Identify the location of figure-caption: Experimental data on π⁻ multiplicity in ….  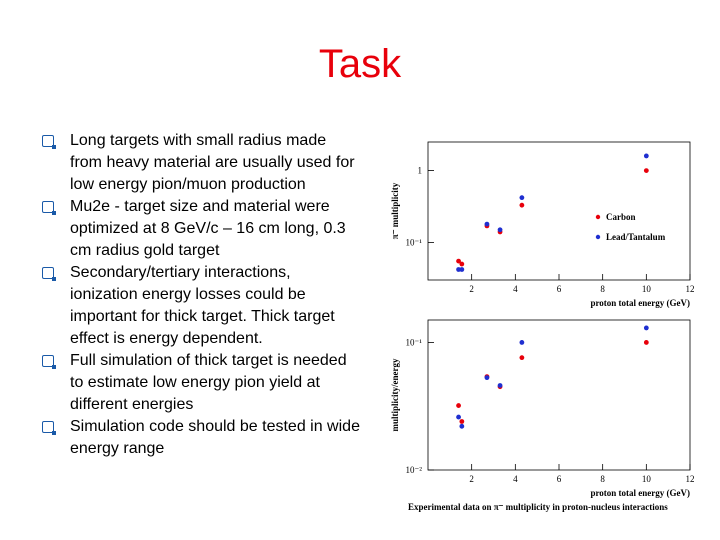
(538, 507).